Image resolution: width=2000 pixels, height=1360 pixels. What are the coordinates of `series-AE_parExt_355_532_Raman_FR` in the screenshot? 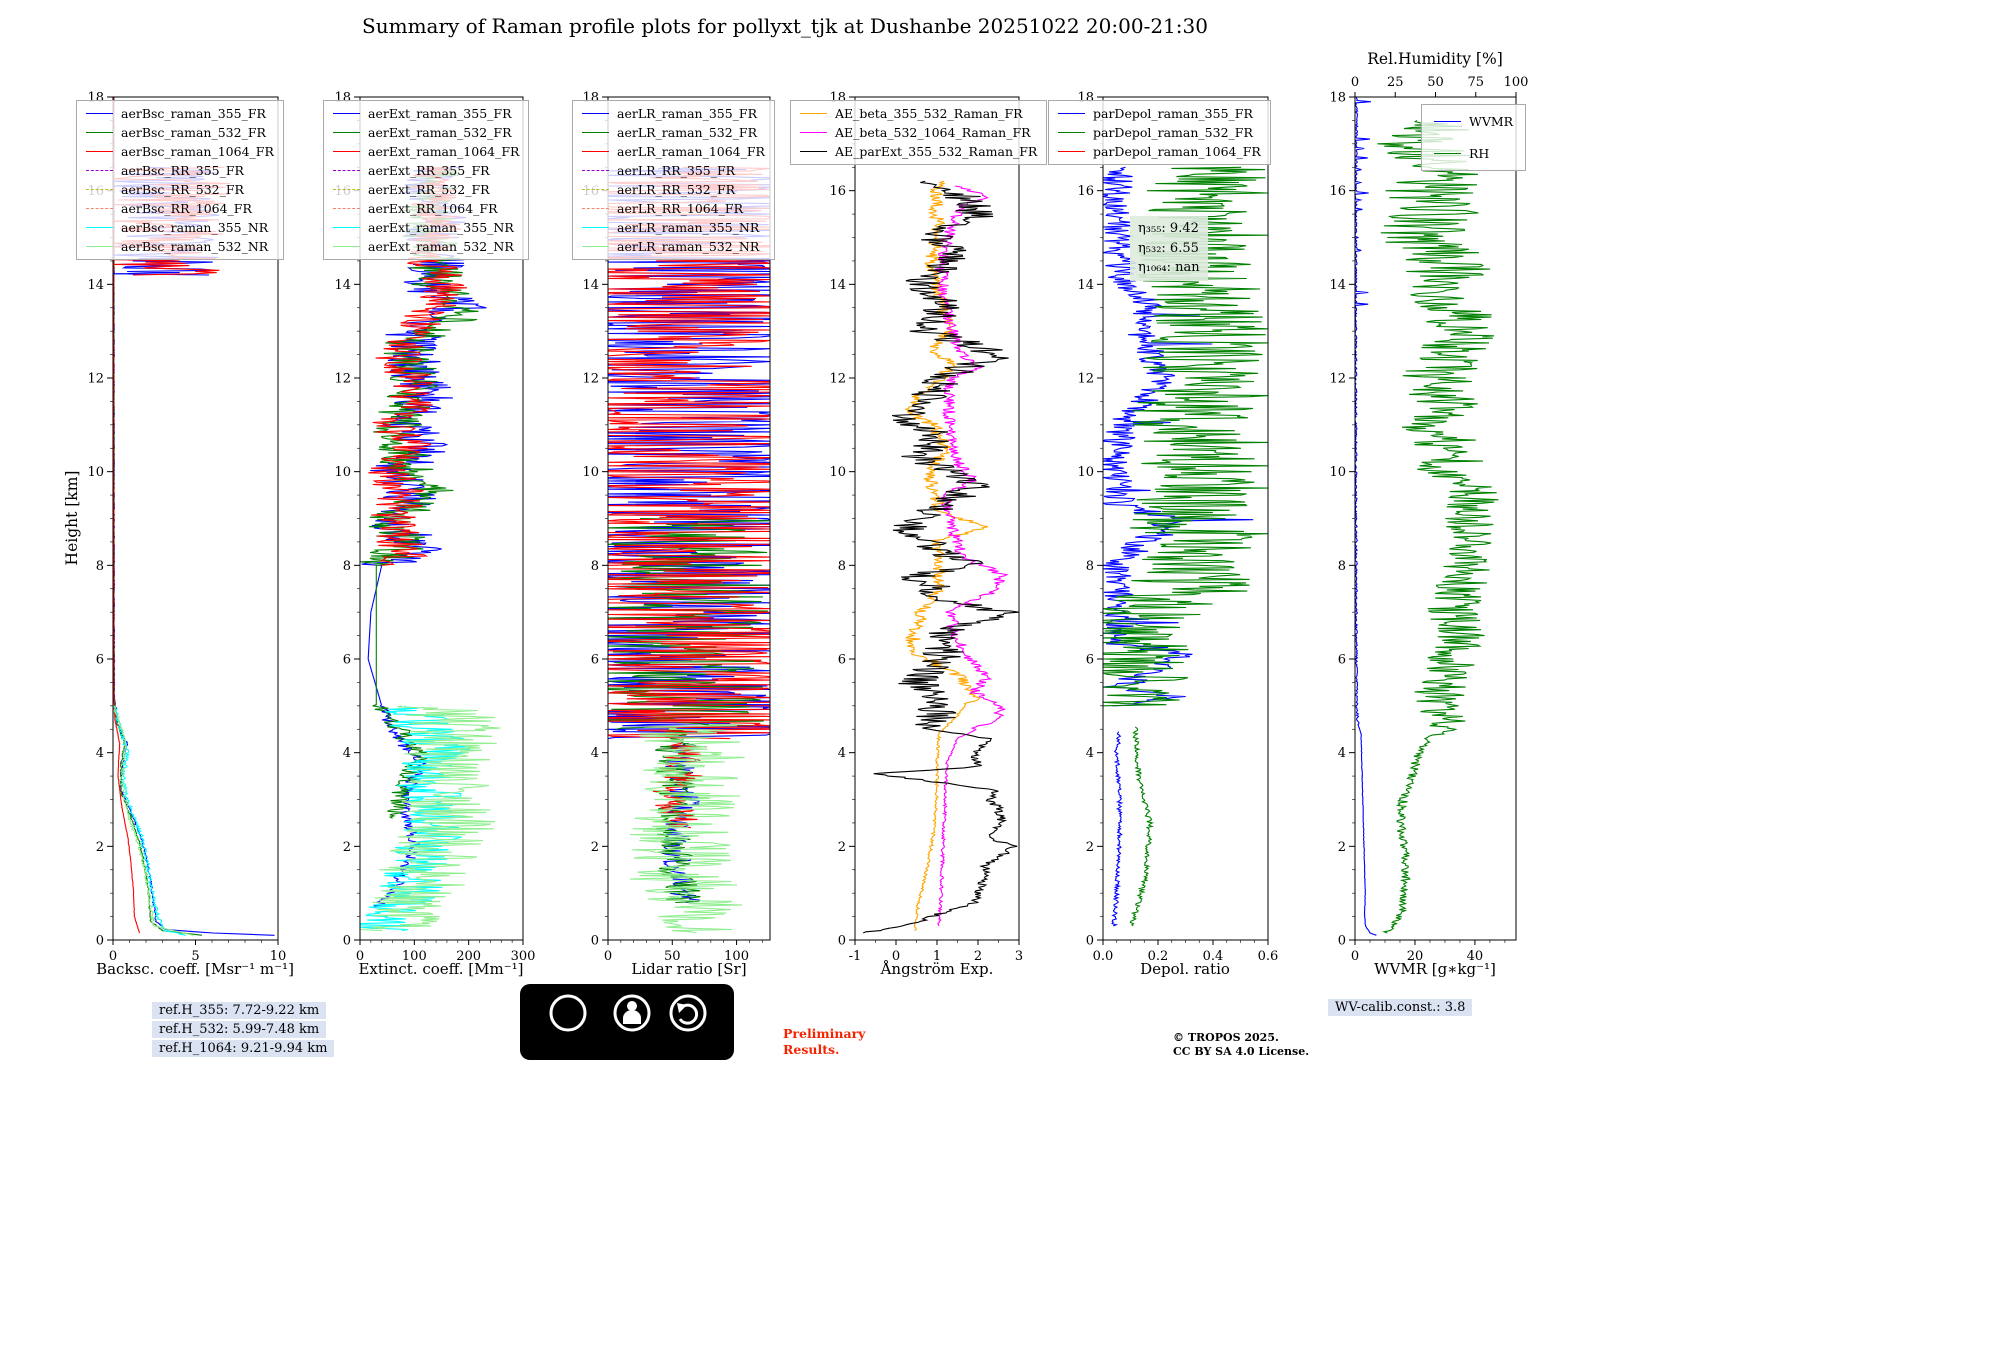 It's located at (940, 557).